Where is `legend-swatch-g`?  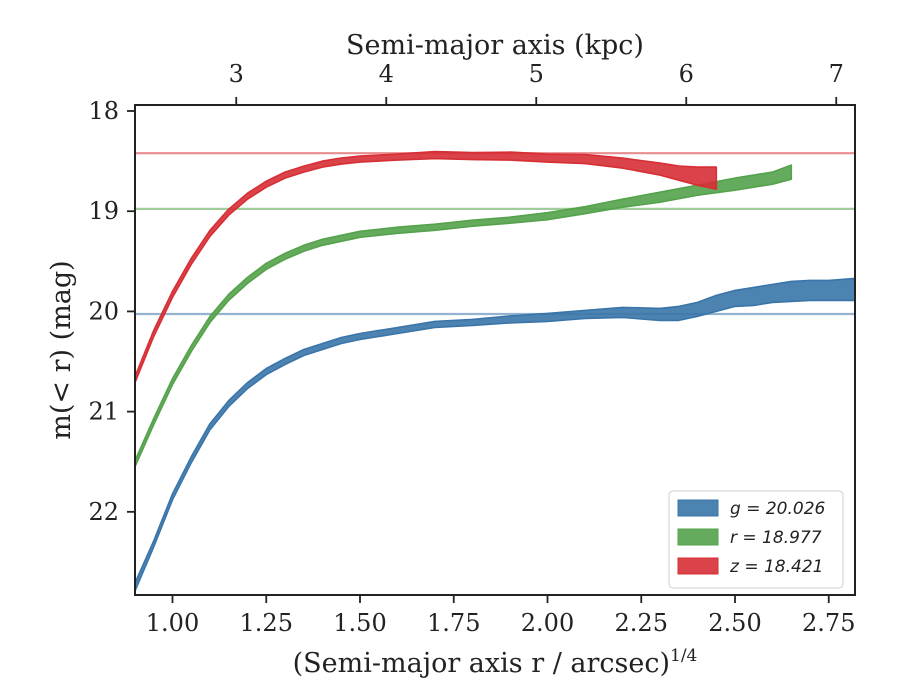 legend-swatch-g is located at coordinates (698, 508).